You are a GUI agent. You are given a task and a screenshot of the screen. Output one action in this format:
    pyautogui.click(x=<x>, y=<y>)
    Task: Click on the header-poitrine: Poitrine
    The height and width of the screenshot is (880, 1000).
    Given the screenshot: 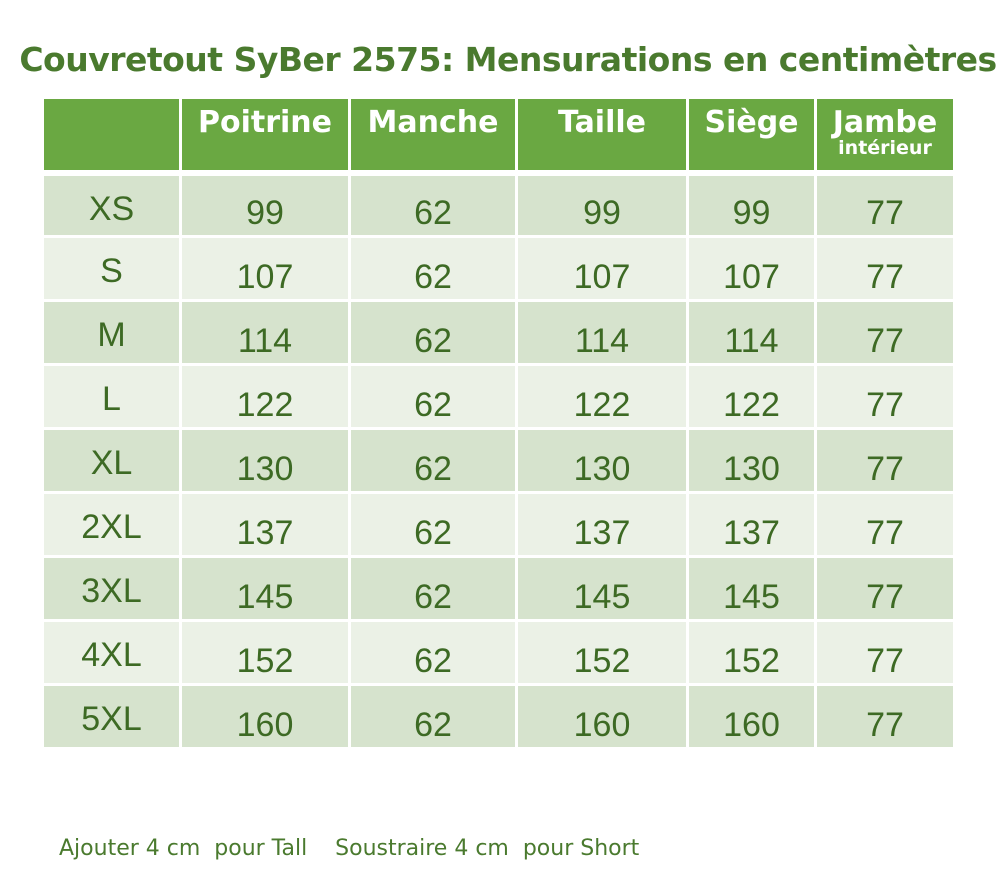 What is the action you would take?
    pyautogui.click(x=265, y=135)
    